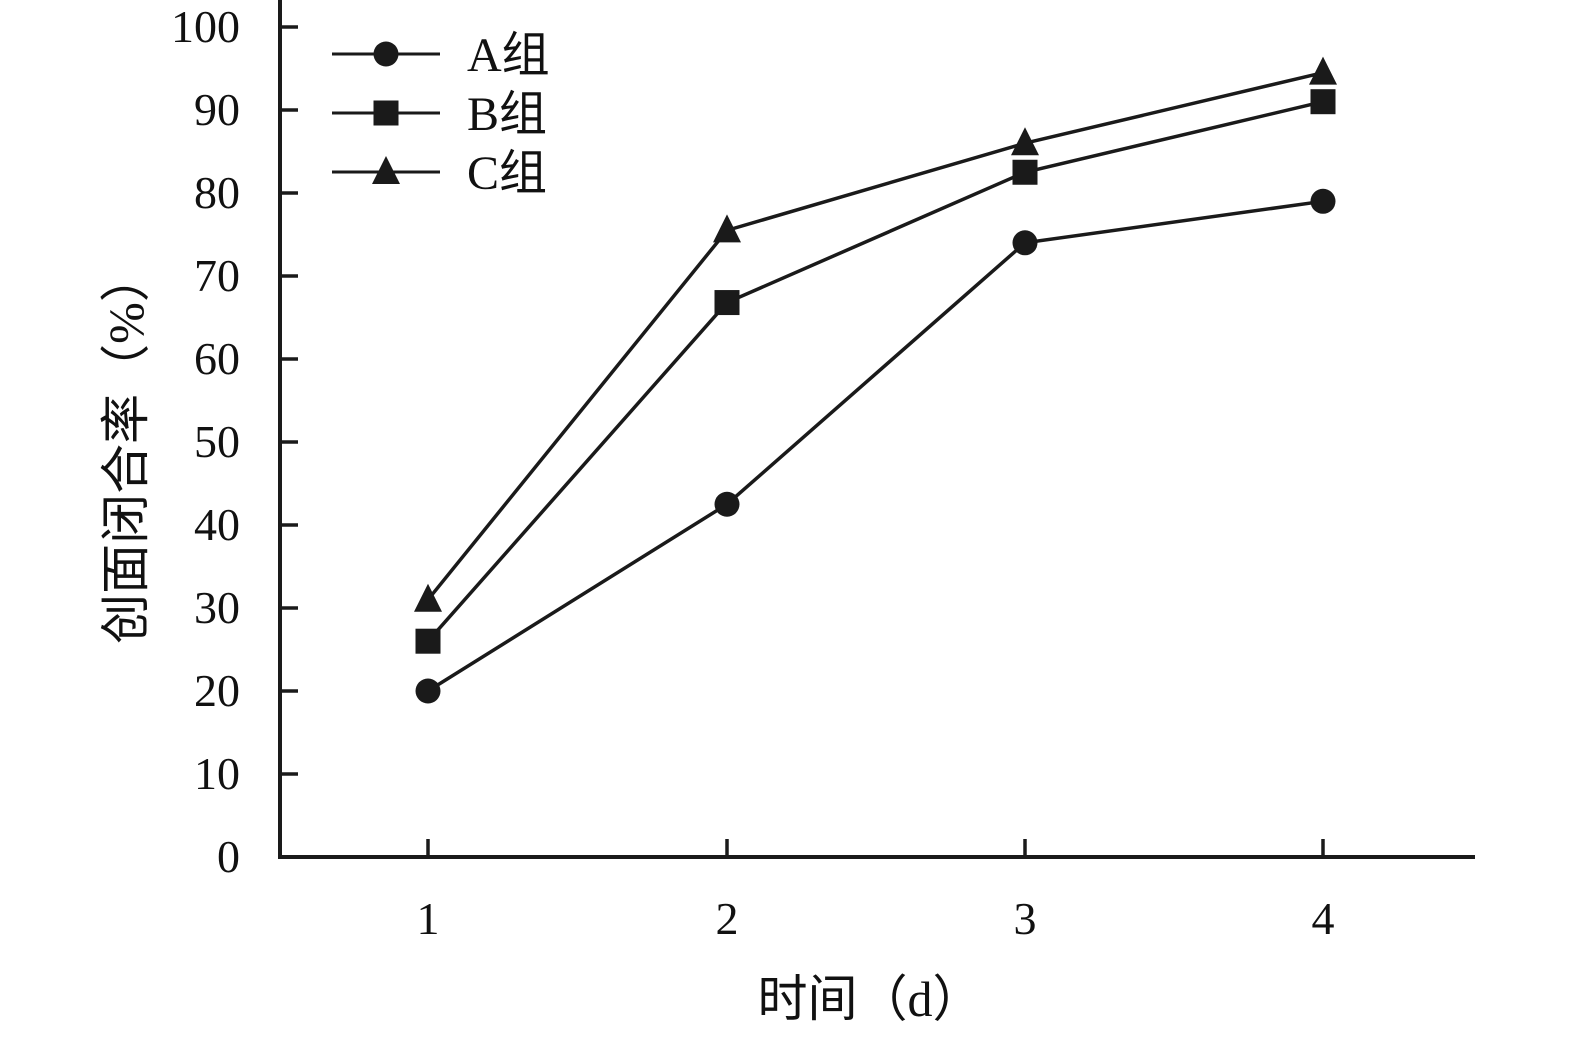  What do you see at coordinates (217, 441) in the screenshot?
I see `y-tick-label: 50` at bounding box center [217, 441].